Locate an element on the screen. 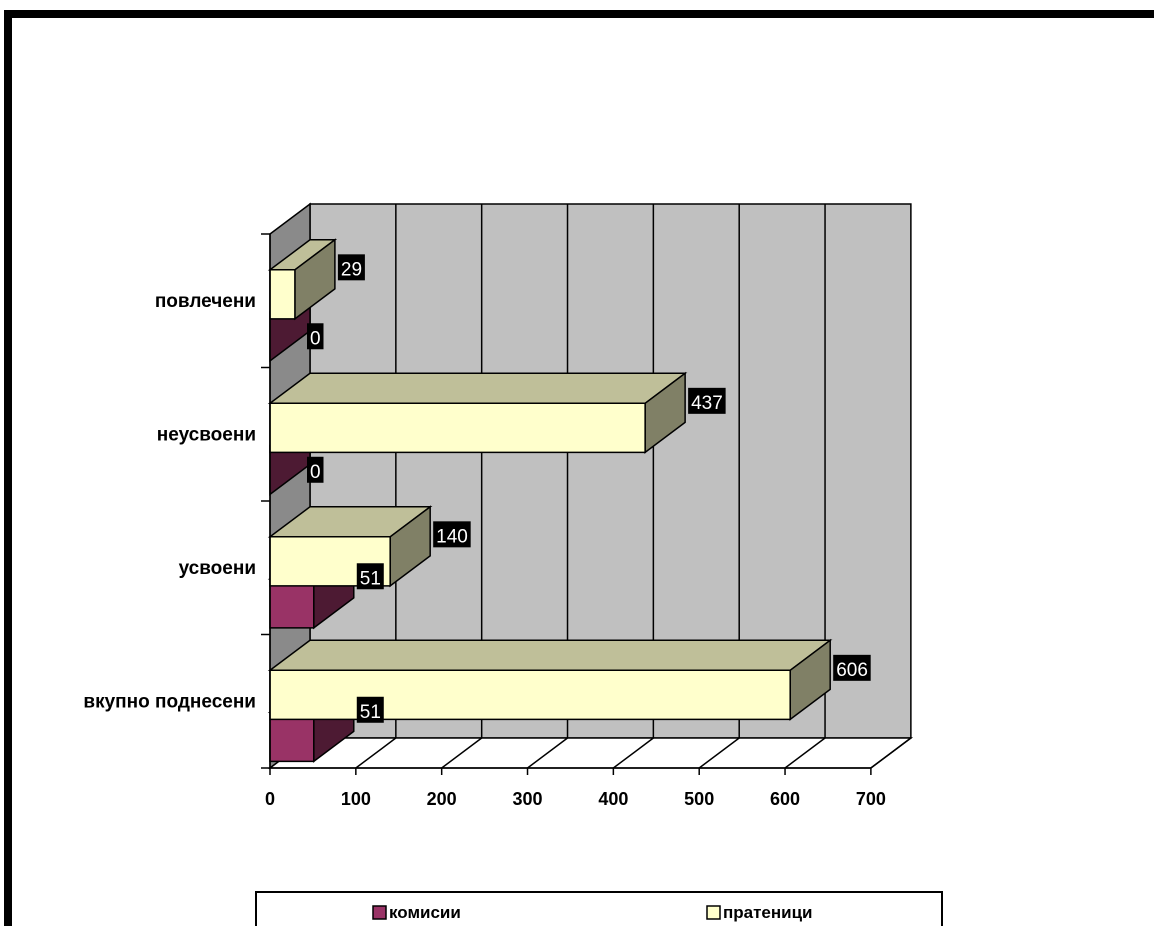  legend-box is located at coordinates (599, 908).